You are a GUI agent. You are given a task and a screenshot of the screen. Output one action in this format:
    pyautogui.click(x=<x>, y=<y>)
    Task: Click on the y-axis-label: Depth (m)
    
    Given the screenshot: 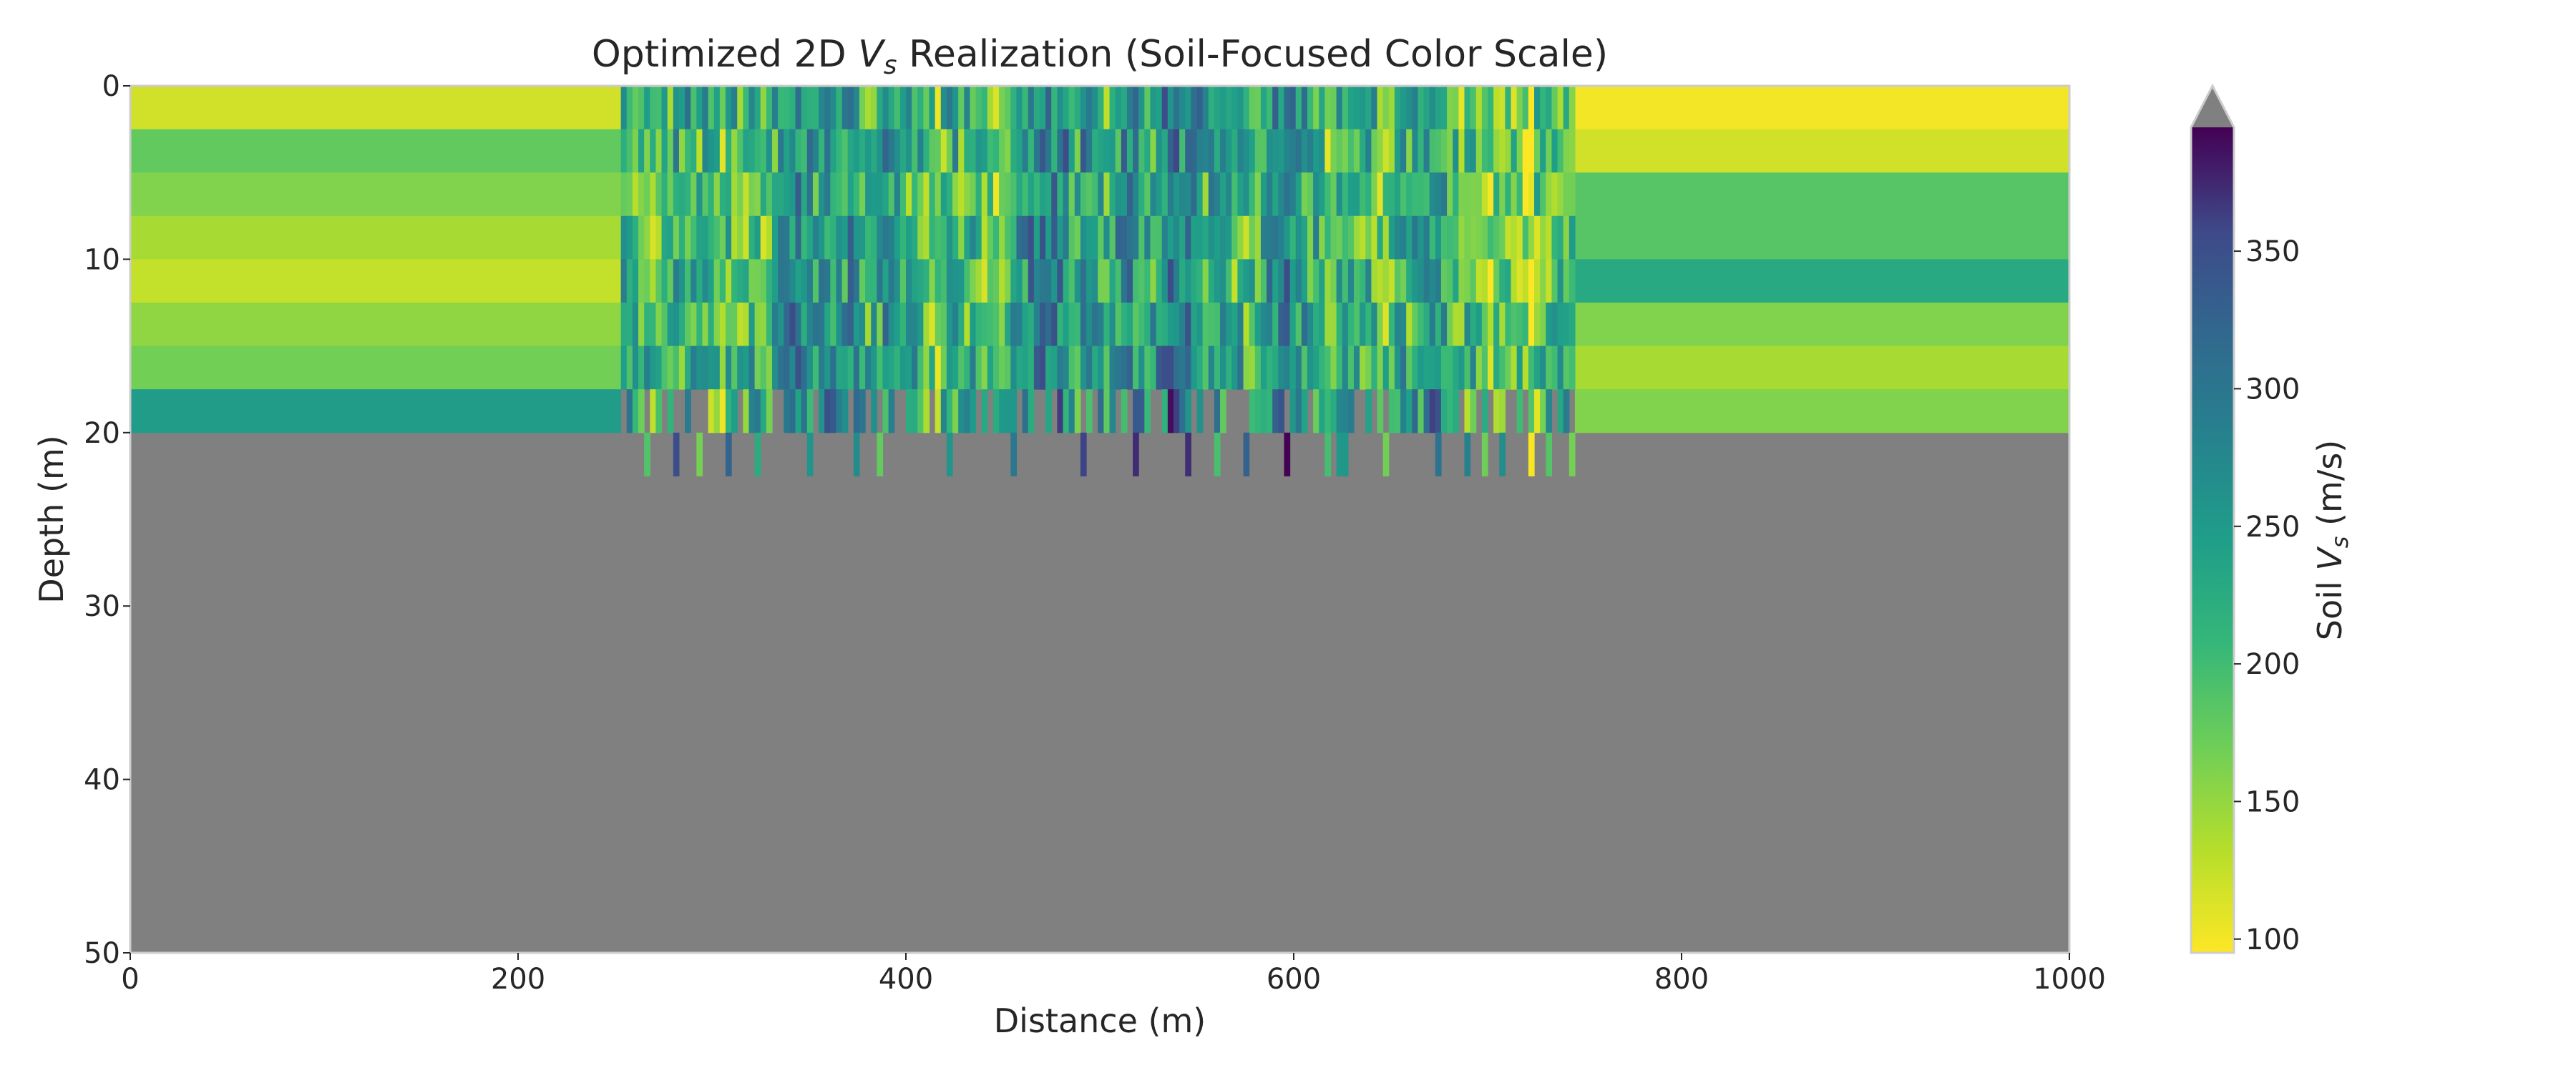 What is the action you would take?
    pyautogui.click(x=51, y=519)
    